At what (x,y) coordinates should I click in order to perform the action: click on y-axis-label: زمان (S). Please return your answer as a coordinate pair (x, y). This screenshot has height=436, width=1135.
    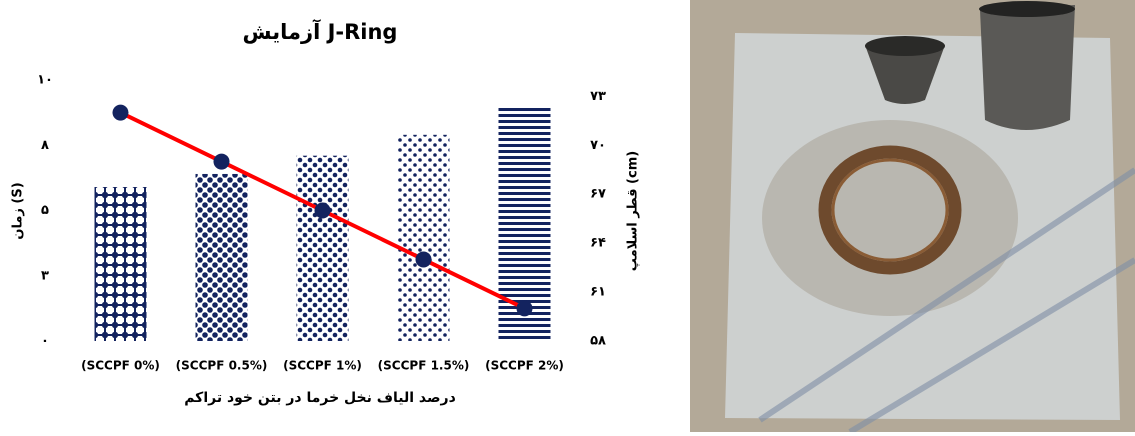
    Looking at the image, I should click on (18, 210).